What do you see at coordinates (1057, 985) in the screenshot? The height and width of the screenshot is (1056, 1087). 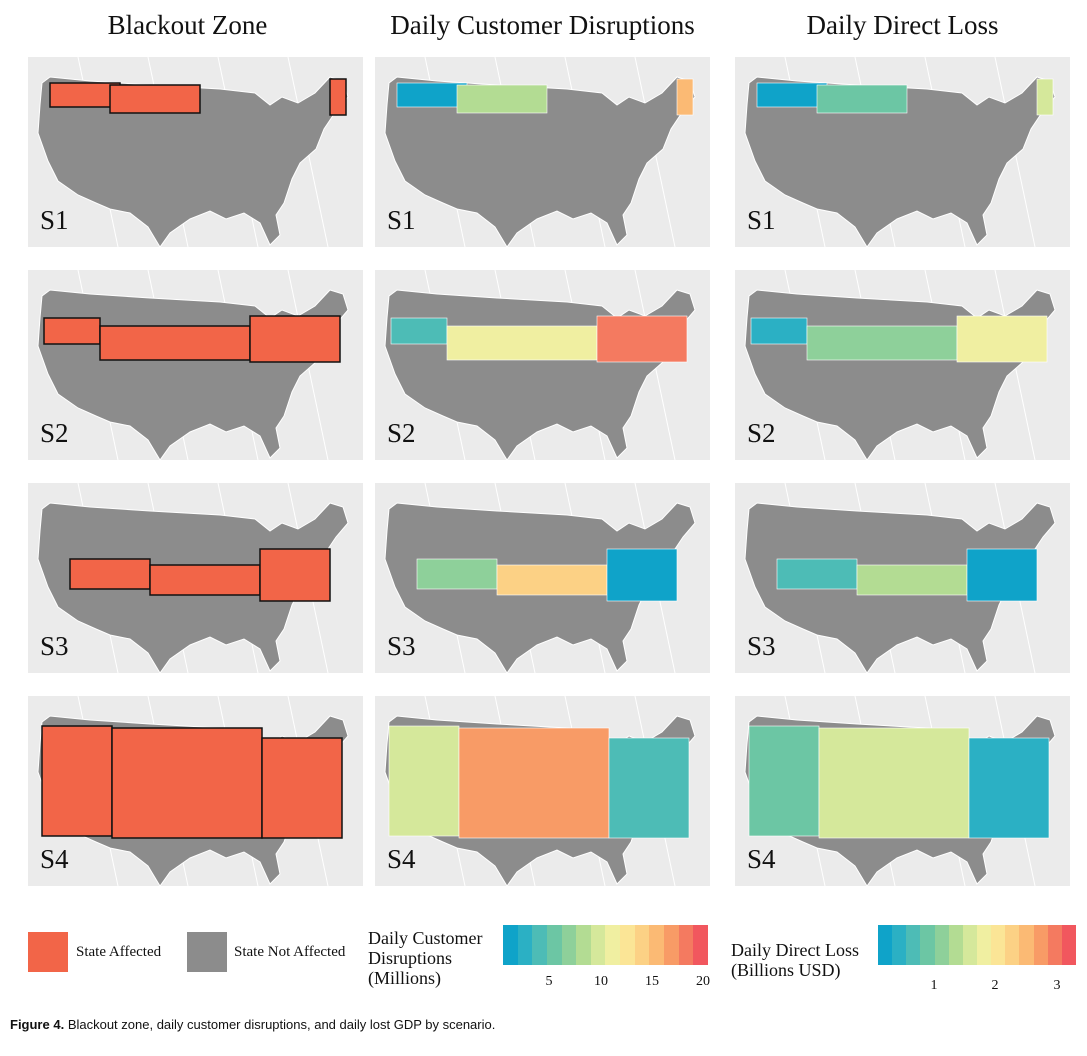 I see `colorbar-tick: 3` at bounding box center [1057, 985].